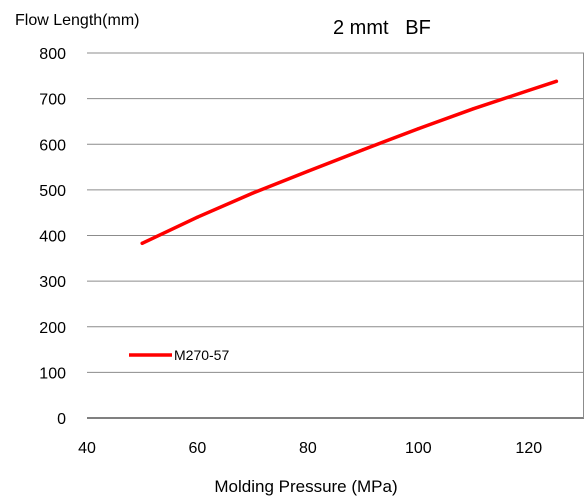 This screenshot has width=584, height=499. Describe the element at coordinates (52, 100) in the screenshot. I see `y-tick-label: 700` at that location.